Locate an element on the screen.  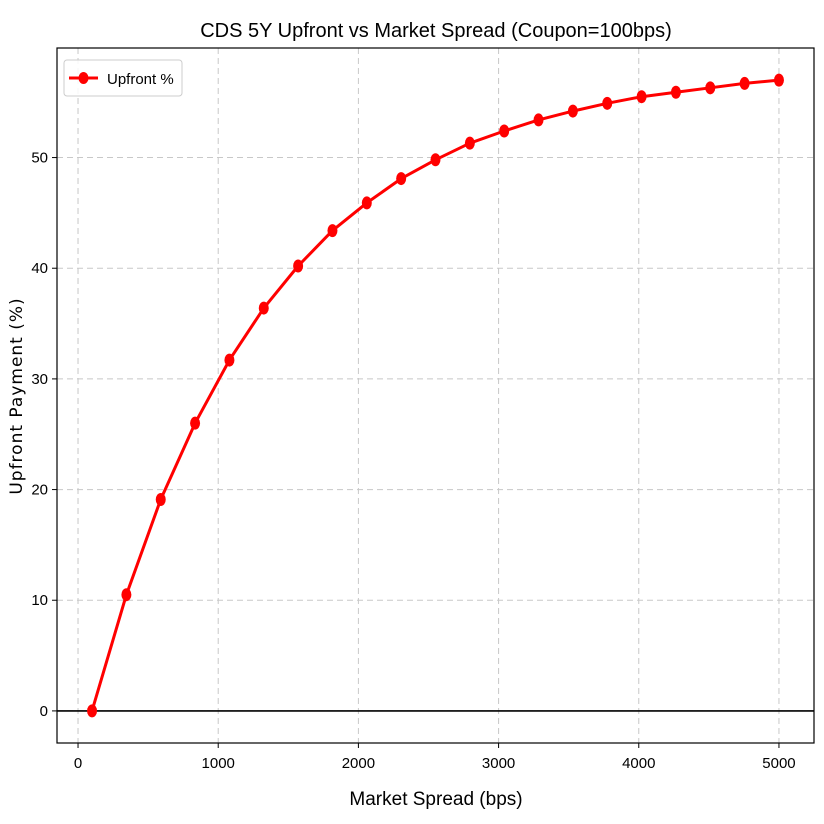
x-tick-label: 1000 is located at coordinates (218, 763).